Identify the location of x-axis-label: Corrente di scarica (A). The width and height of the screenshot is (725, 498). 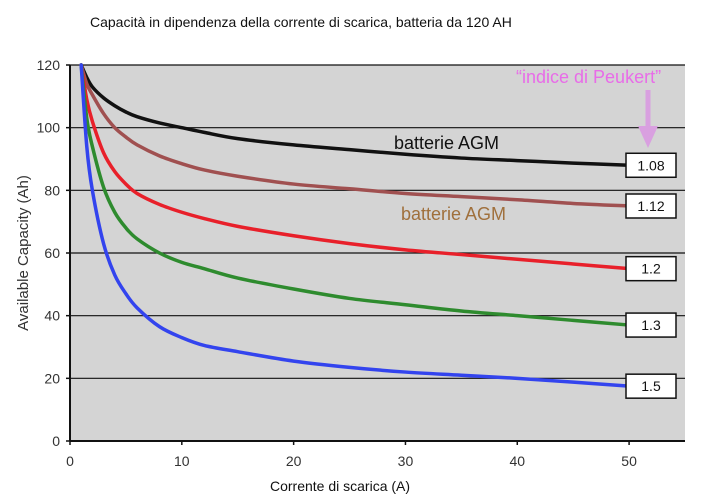
(340, 486).